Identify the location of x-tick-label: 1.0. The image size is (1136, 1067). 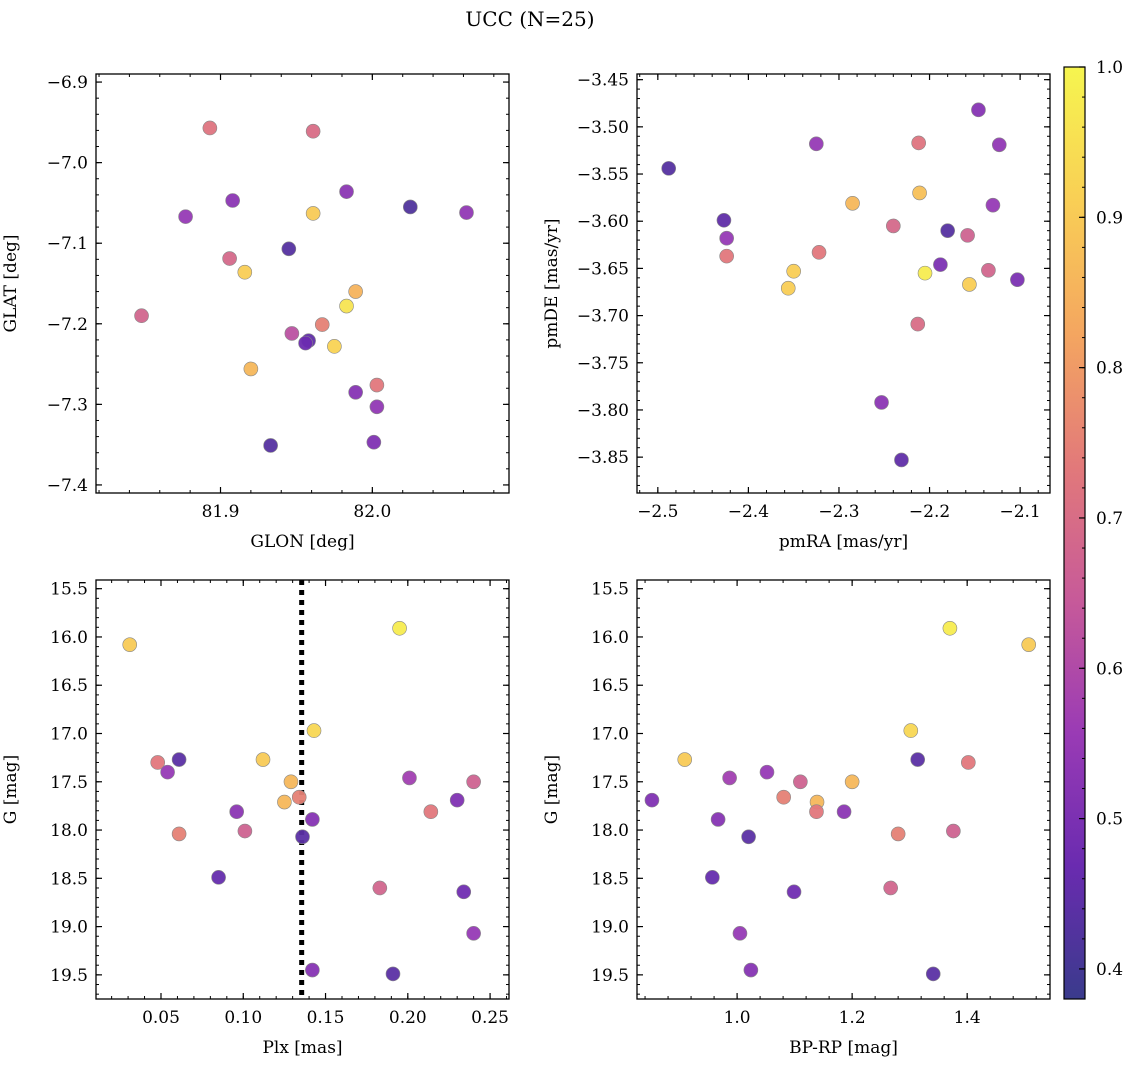
(737, 1018).